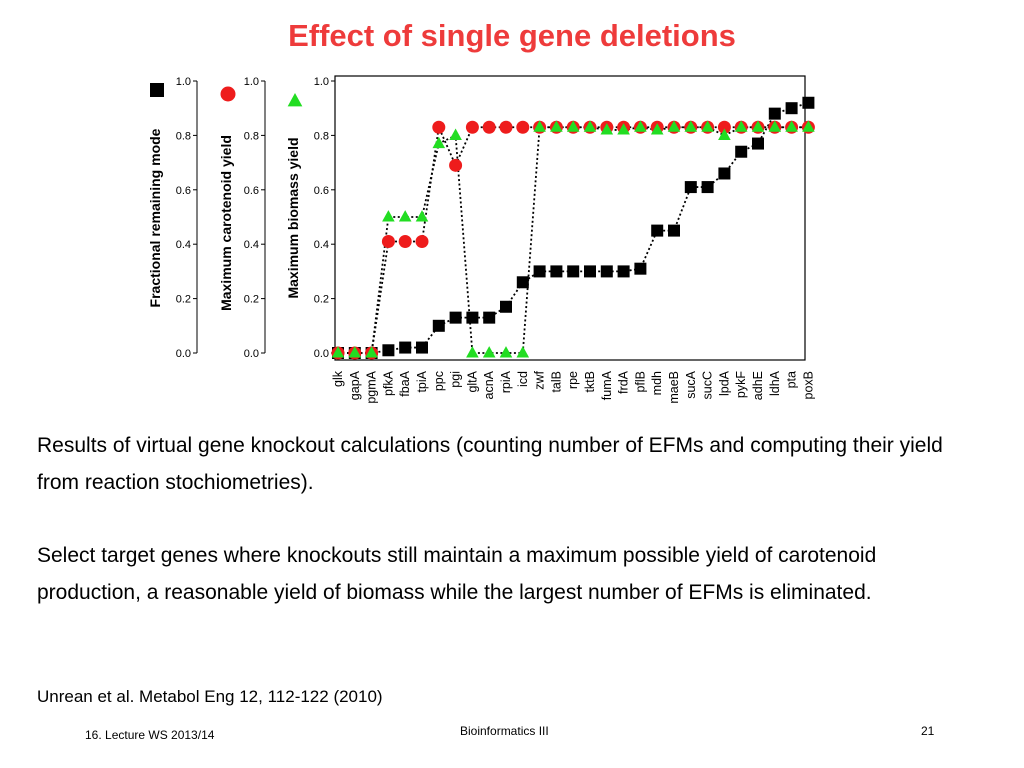  What do you see at coordinates (295, 100) in the screenshot?
I see `legend-marker-triangle` at bounding box center [295, 100].